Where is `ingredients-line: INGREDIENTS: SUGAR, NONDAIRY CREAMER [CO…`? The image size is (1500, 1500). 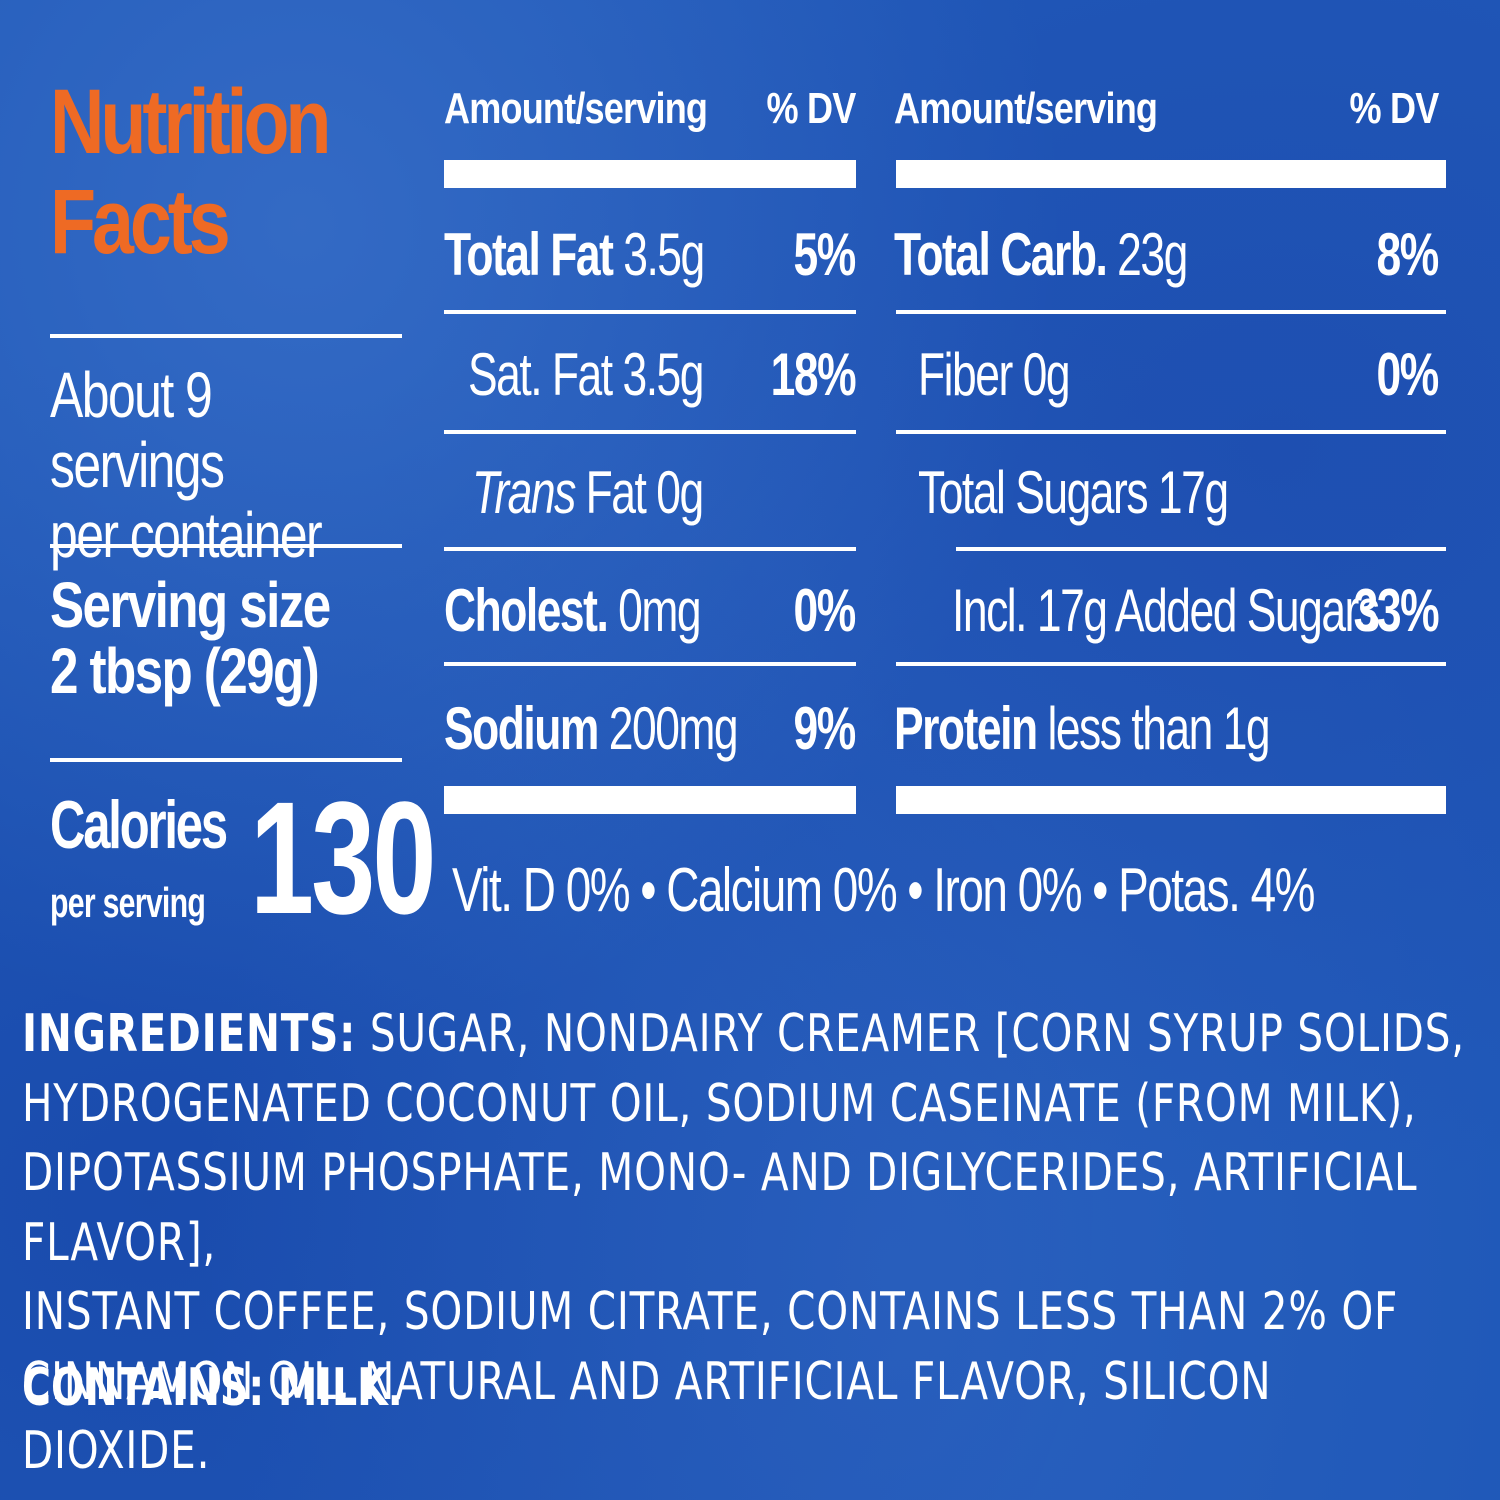 ingredients-line: INGREDIENTS: SUGAR, NONDAIRY CREAMER [CO… is located at coordinates (747, 1035).